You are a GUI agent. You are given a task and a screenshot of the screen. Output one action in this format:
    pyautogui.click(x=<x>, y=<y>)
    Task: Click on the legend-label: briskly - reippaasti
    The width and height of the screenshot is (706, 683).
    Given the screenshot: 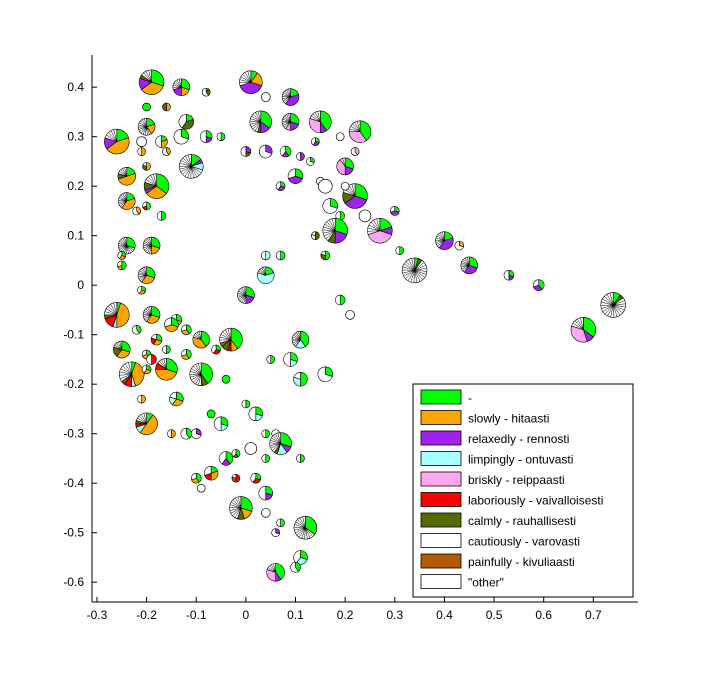 What is the action you would take?
    pyautogui.click(x=516, y=480)
    